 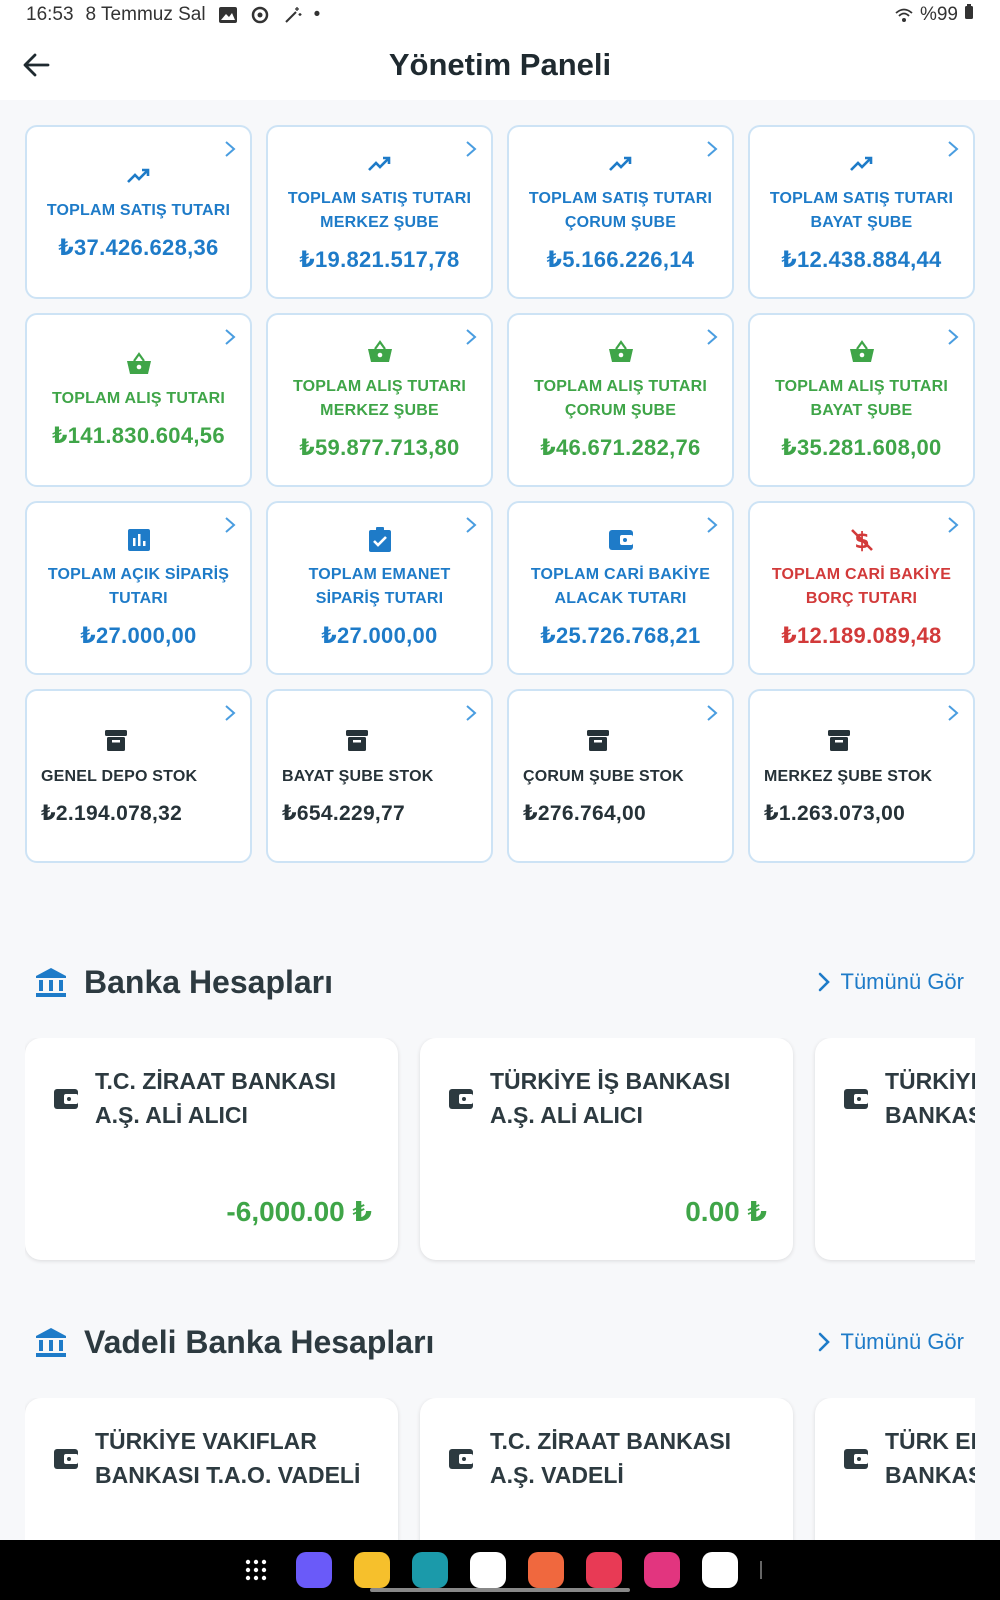 What do you see at coordinates (138, 435) in the screenshot?
I see `summary-card-value: ₺141.830.604,56` at bounding box center [138, 435].